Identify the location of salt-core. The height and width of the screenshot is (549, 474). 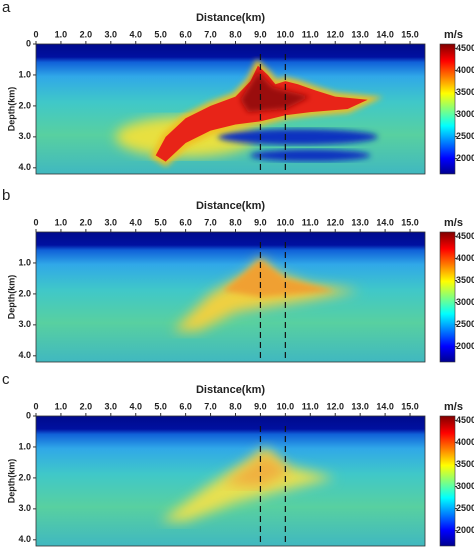
(275, 92).